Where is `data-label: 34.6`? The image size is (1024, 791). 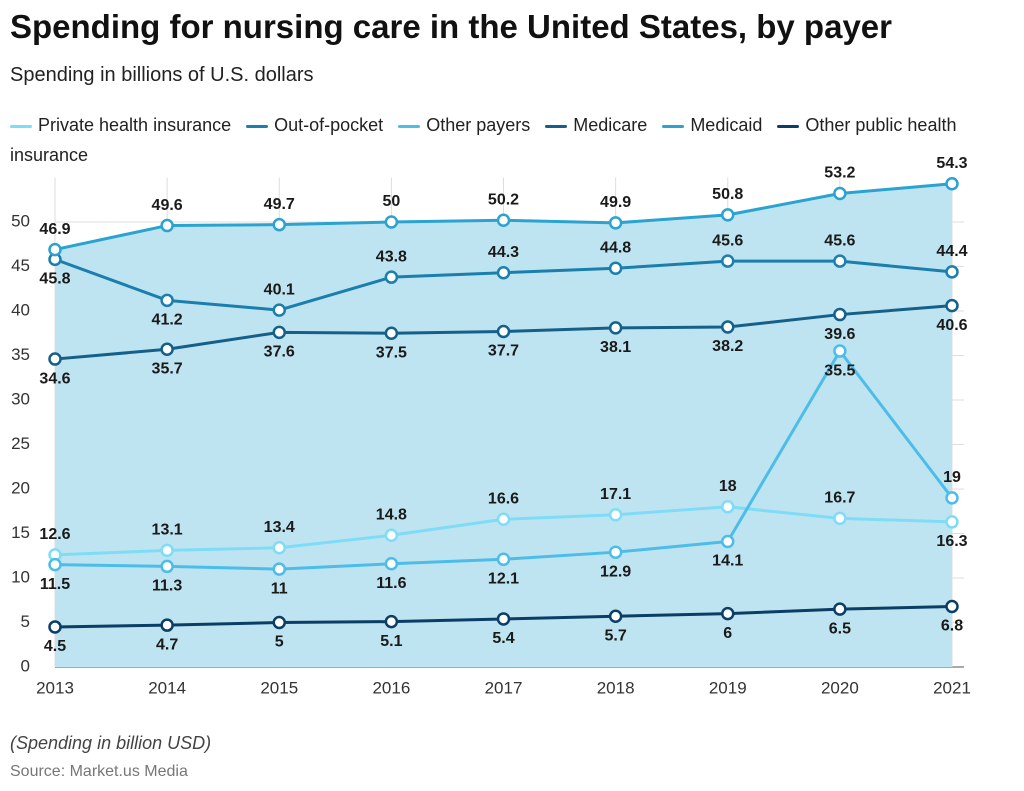 data-label: 34.6 is located at coordinates (54, 378).